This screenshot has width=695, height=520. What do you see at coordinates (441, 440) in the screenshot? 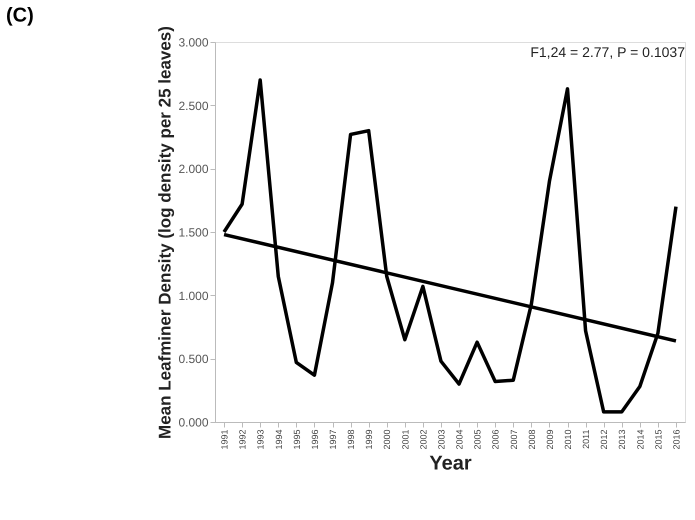
I see `x-tick-label: 2003` at bounding box center [441, 440].